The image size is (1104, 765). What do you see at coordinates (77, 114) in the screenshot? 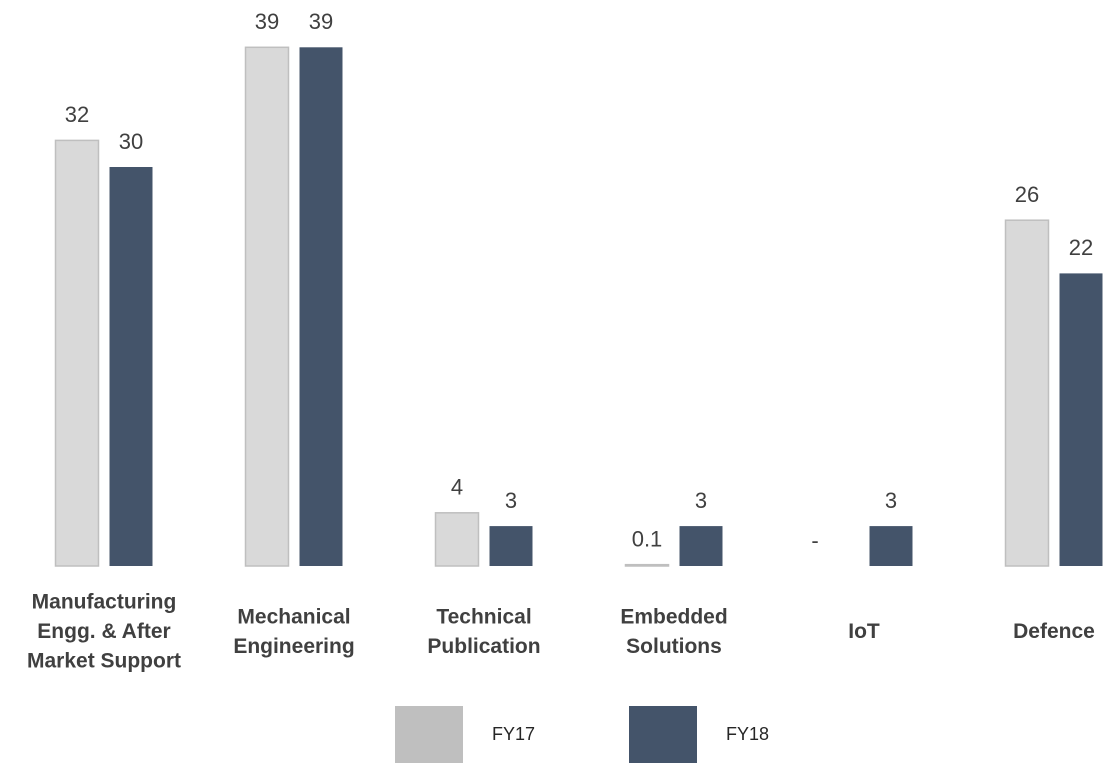
I see `value-label: 32` at bounding box center [77, 114].